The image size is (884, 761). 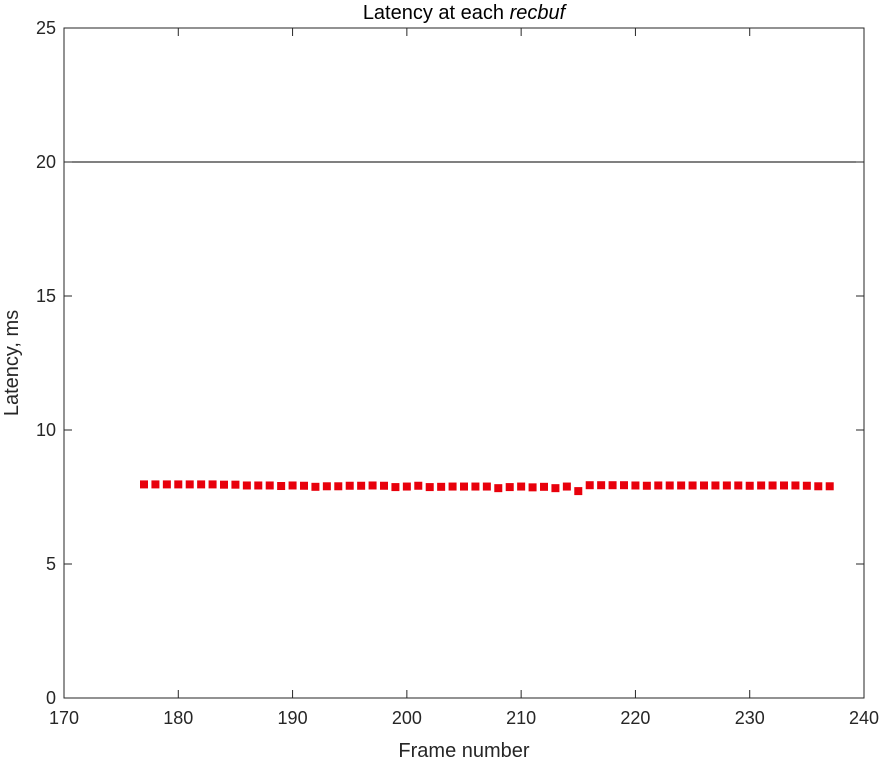 I want to click on y-tick-label: 10, so click(x=46, y=430).